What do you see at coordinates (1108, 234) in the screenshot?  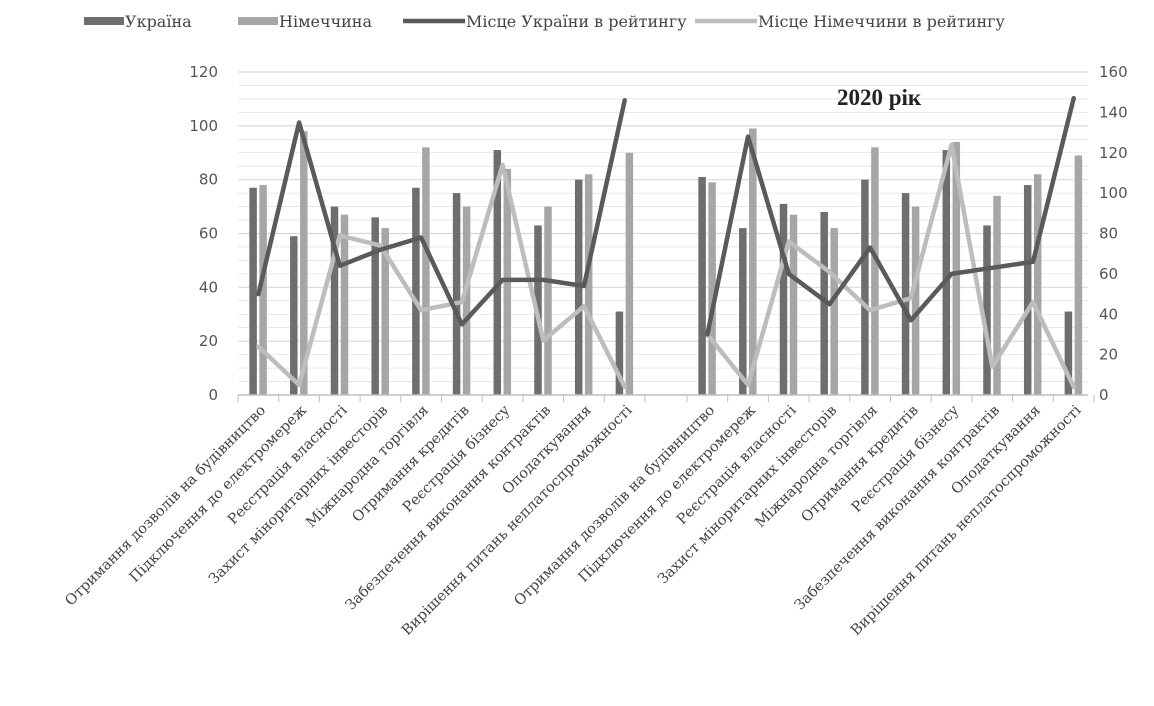 I see `y-right-tick-label: 80` at bounding box center [1108, 234].